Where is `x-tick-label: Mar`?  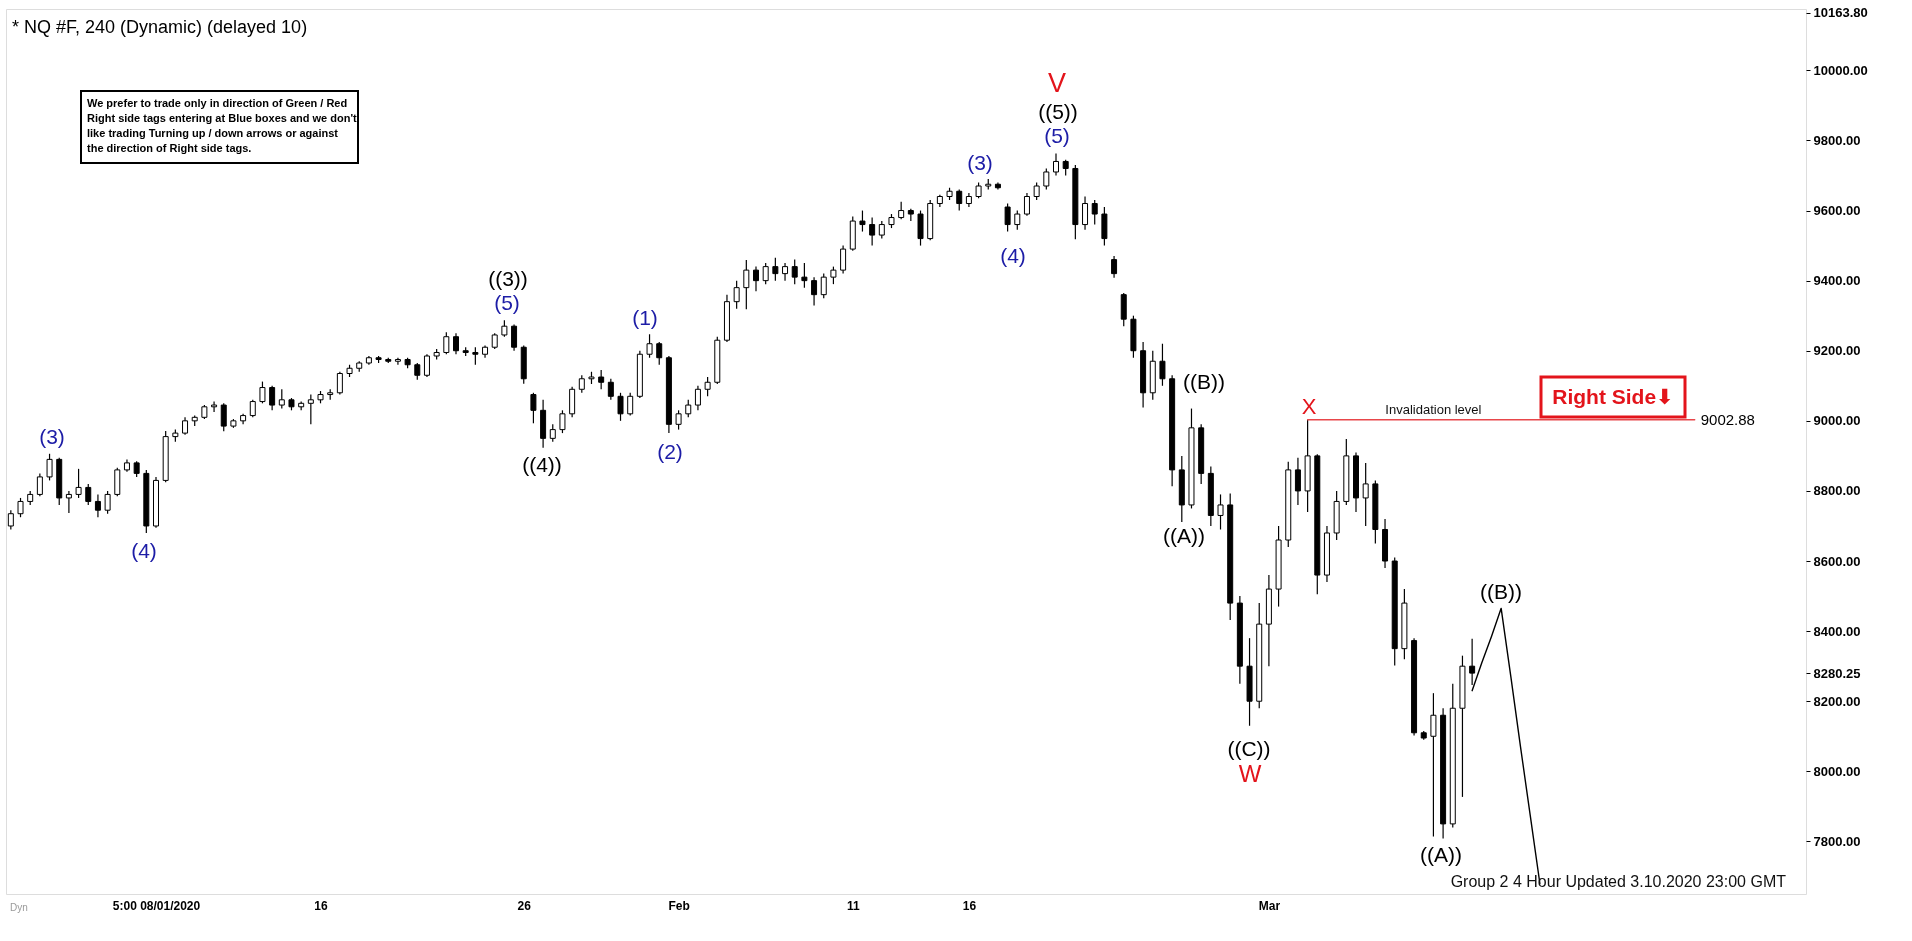
x-tick-label: Mar is located at coordinates (1269, 905).